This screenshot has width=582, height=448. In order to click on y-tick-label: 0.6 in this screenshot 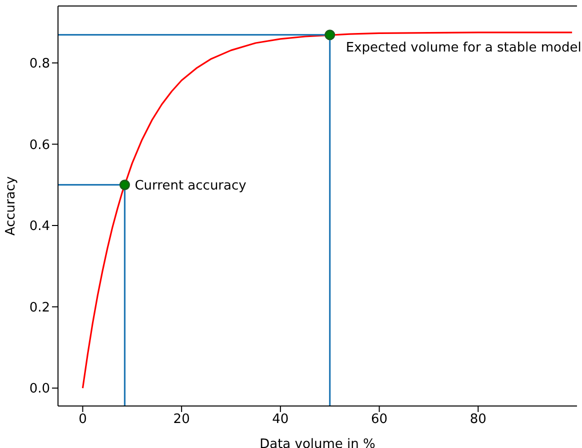, I will do `click(39, 145)`.